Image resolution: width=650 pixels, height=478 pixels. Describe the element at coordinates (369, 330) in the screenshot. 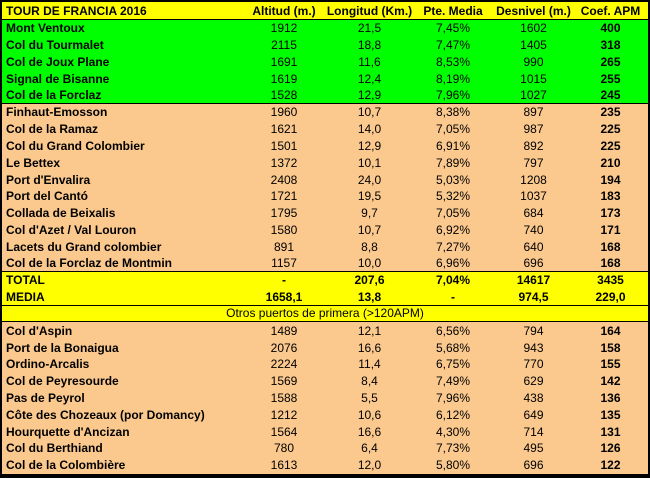

I see `cell-longitud: 12,1` at that location.